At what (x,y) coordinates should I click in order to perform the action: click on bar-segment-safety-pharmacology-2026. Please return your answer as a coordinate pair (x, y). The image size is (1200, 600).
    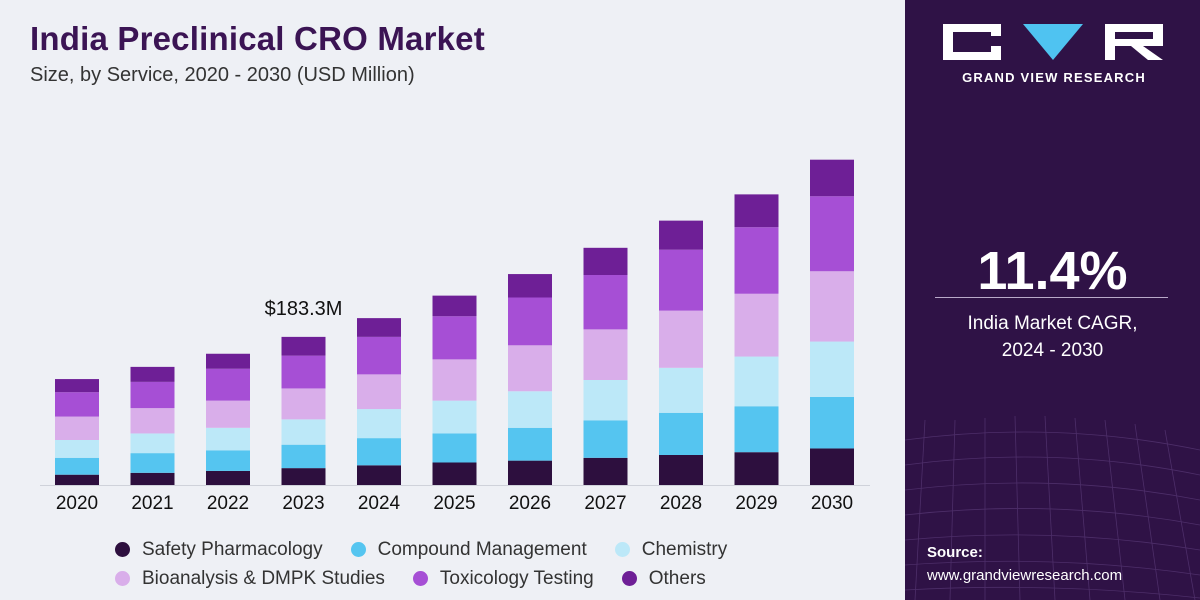
    Looking at the image, I should click on (530, 472).